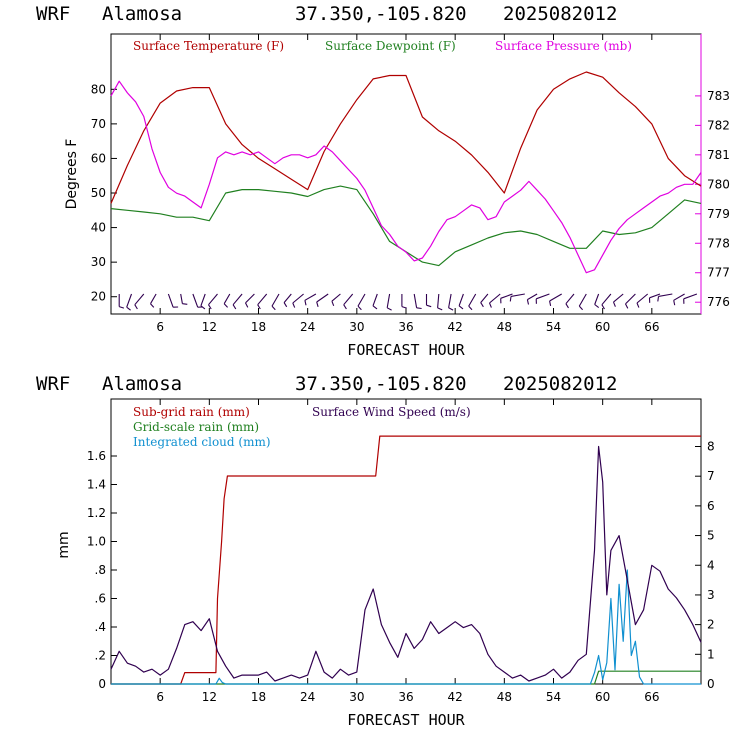 Image resolution: width=740 pixels, height=740 pixels. I want to click on wind-barbs, so click(408, 302).